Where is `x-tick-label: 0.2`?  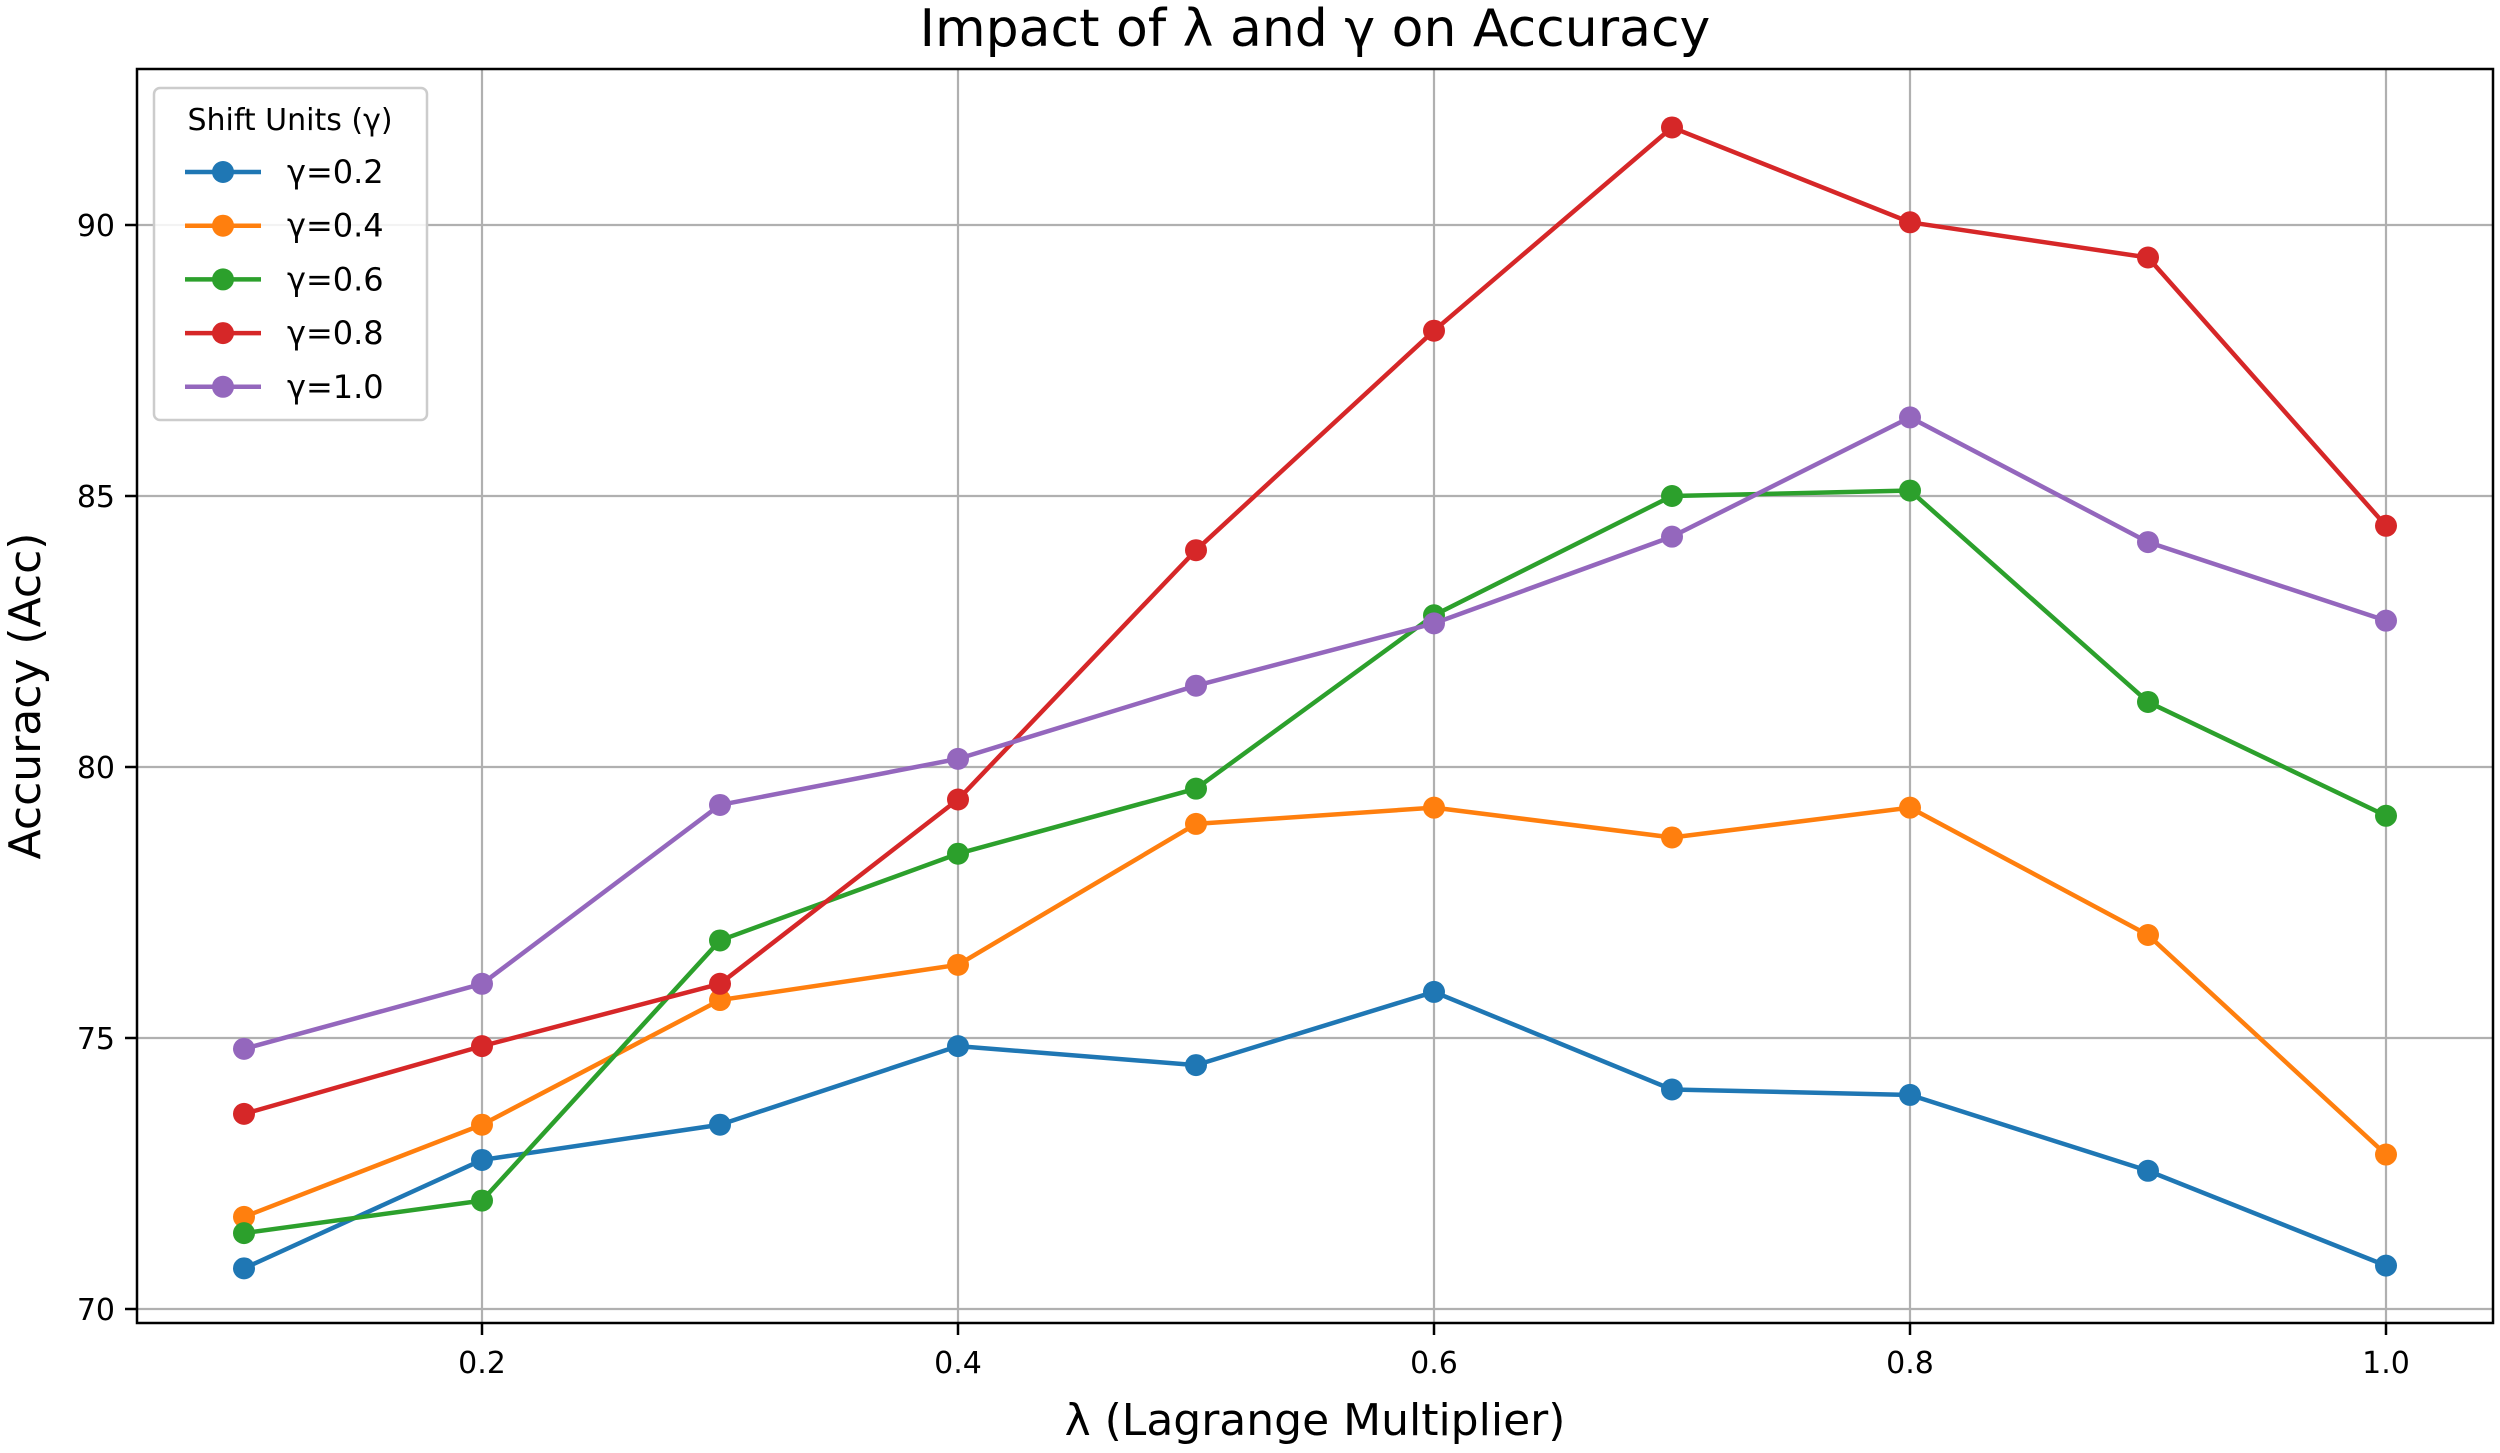 x-tick-label: 0.2 is located at coordinates (482, 1363).